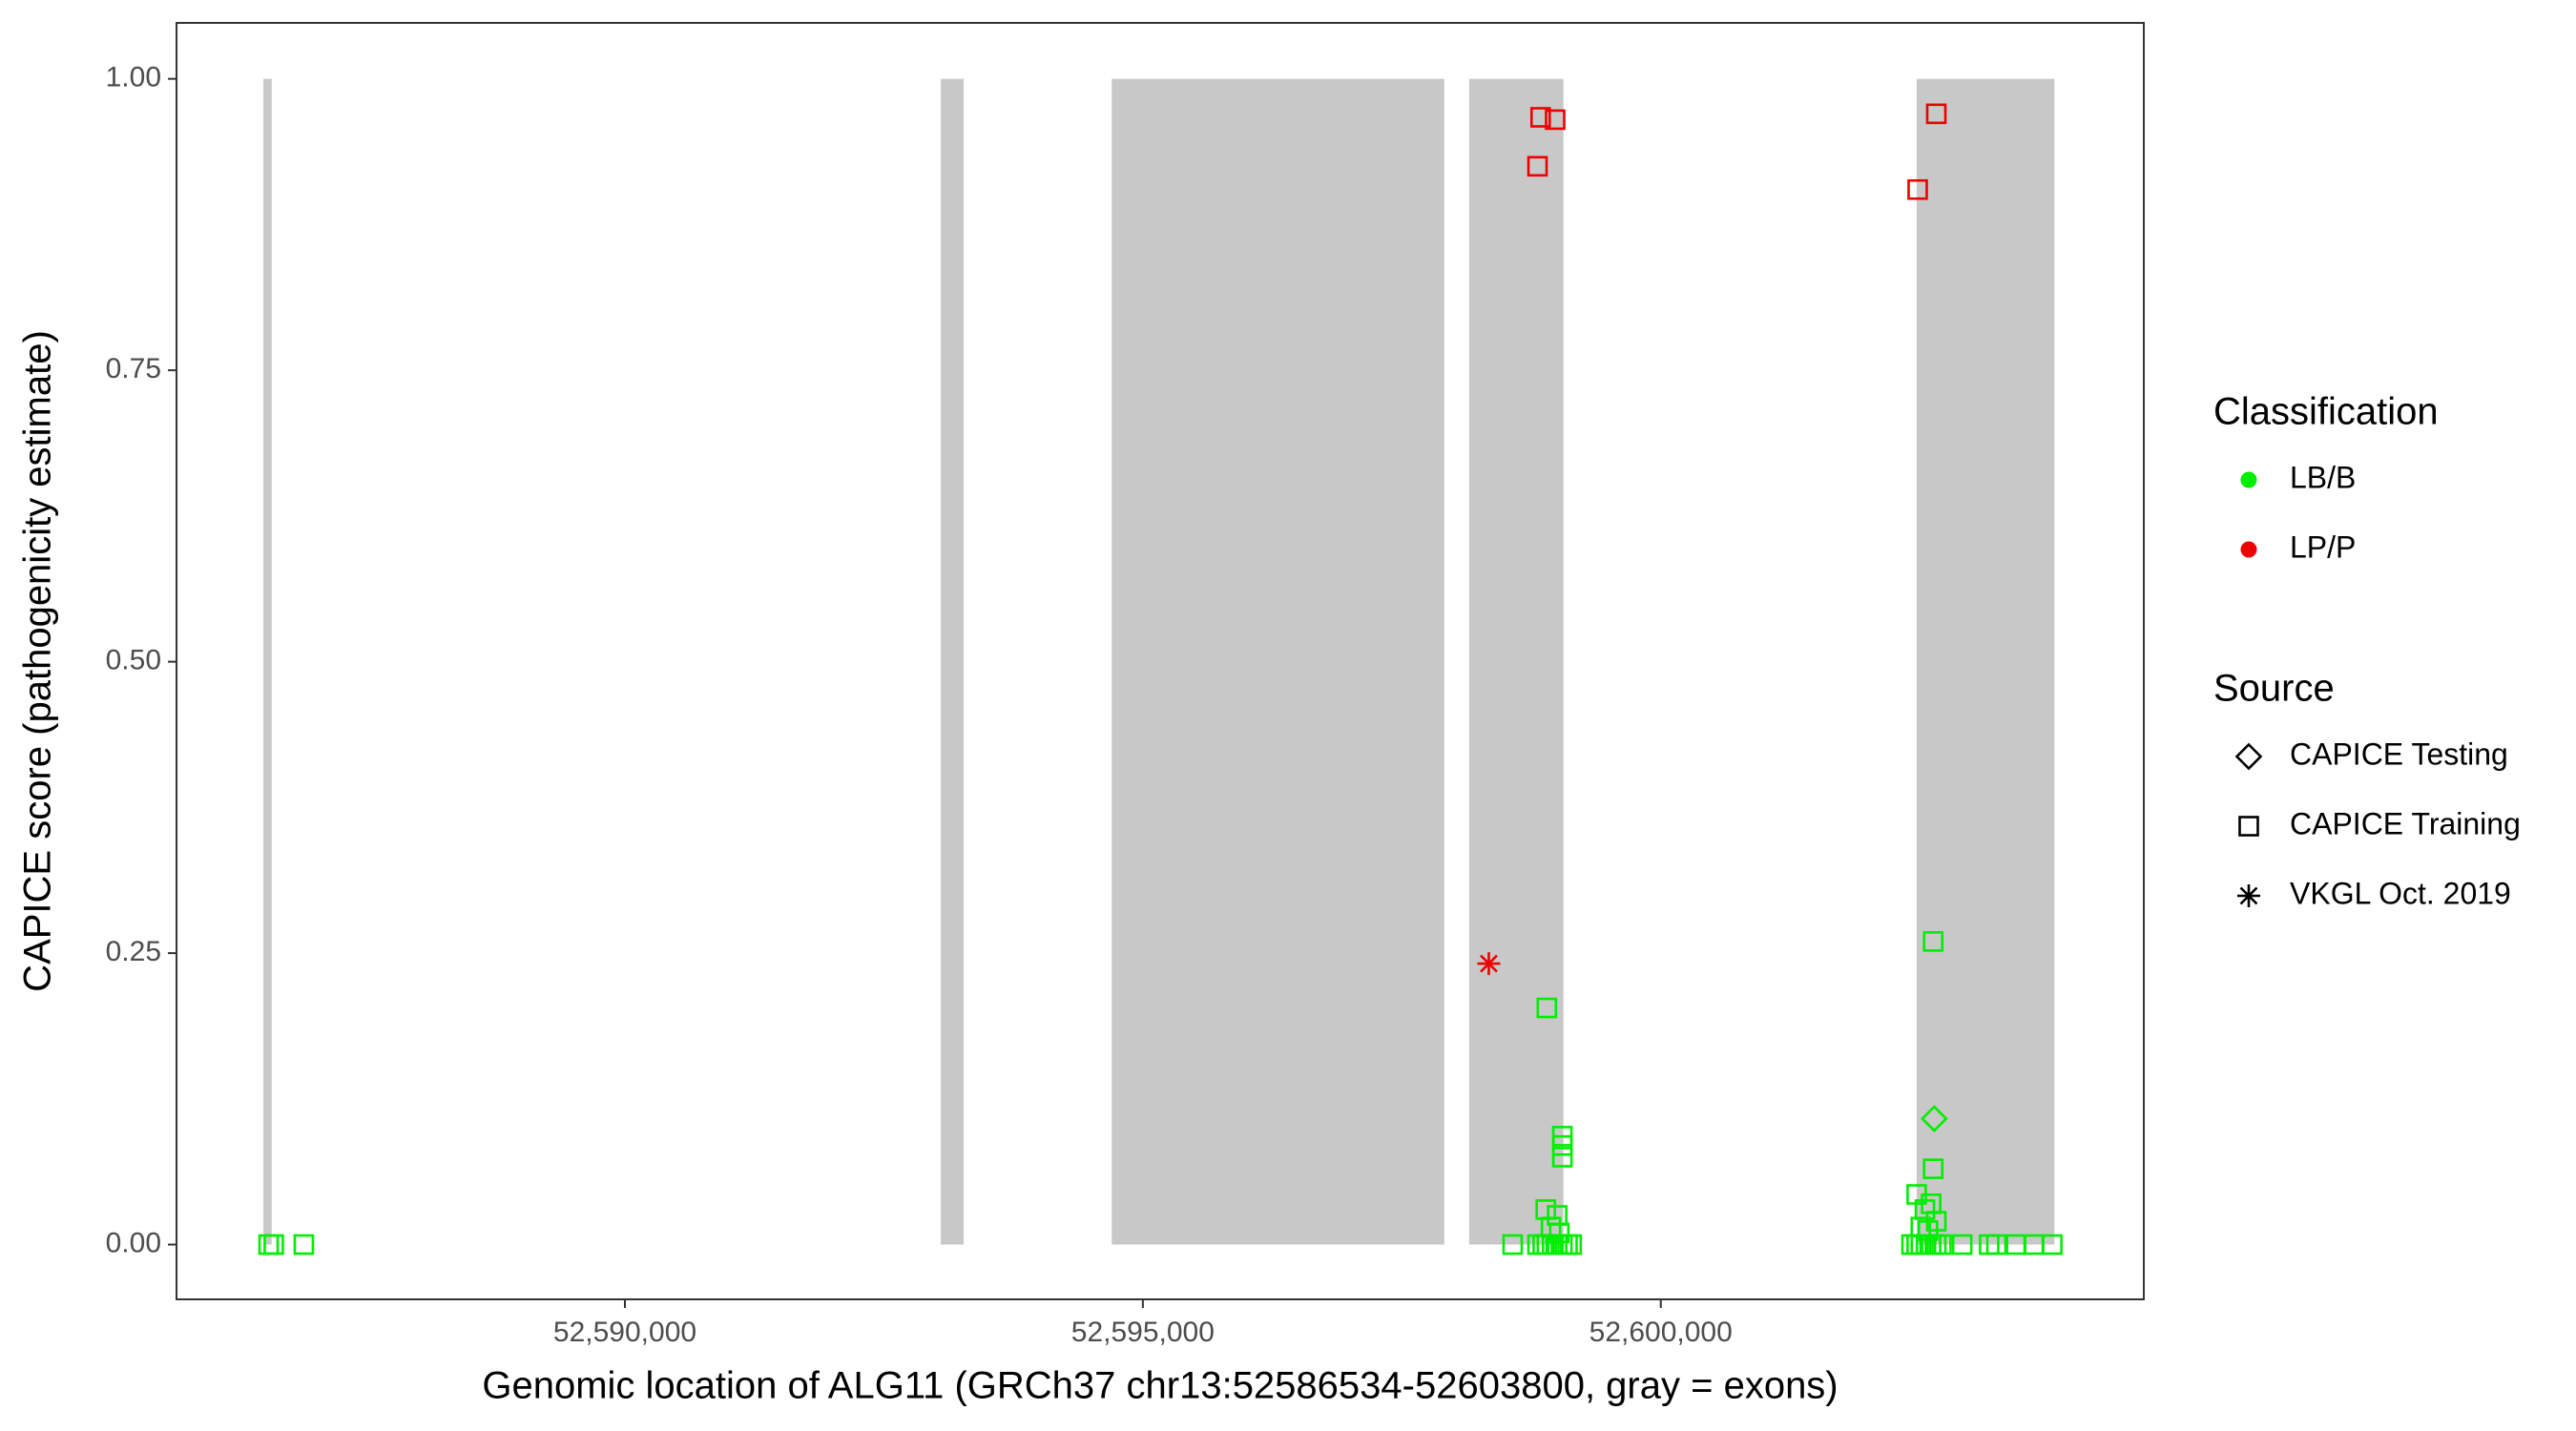  What do you see at coordinates (2399, 753) in the screenshot?
I see `legend-label: CAPICE Testing` at bounding box center [2399, 753].